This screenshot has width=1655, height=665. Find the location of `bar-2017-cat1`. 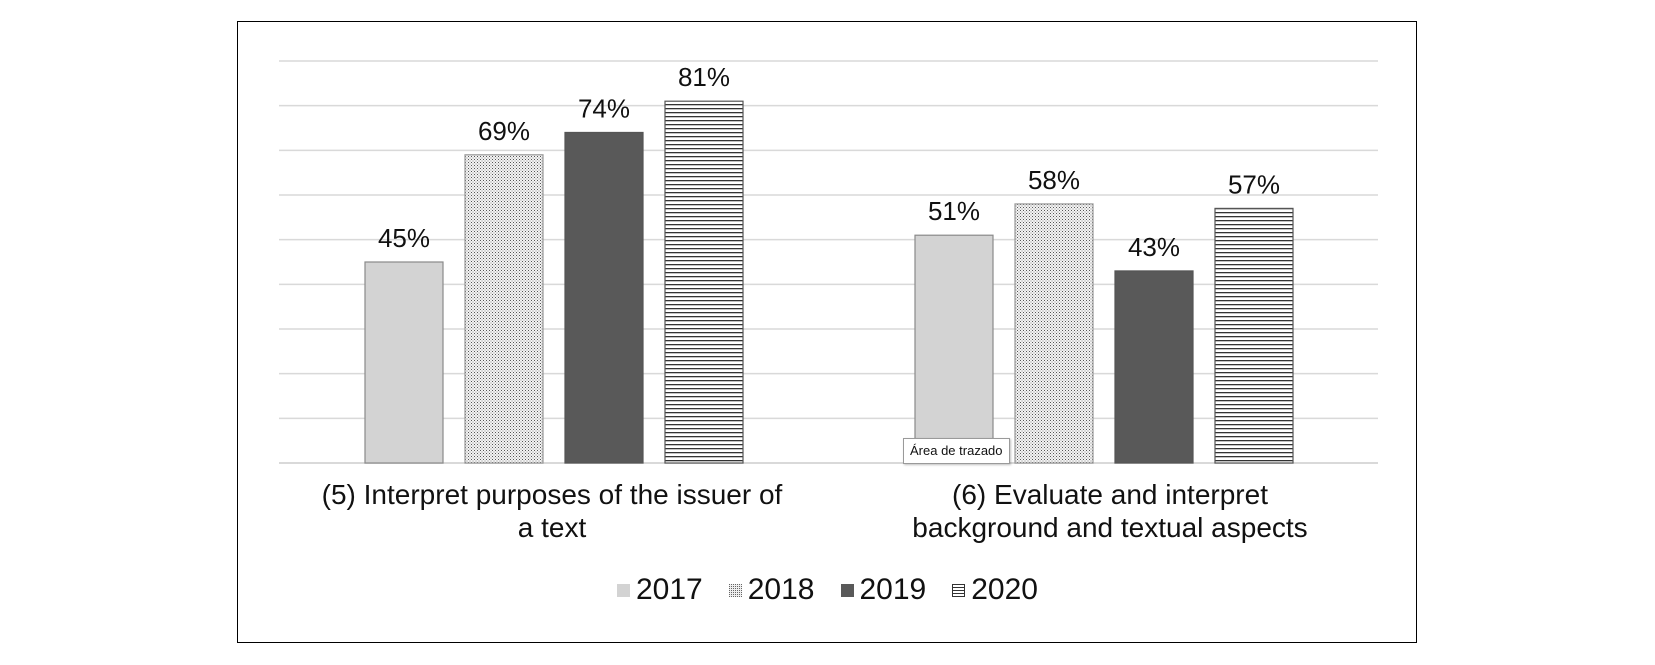

bar-2017-cat1 is located at coordinates (404, 362).